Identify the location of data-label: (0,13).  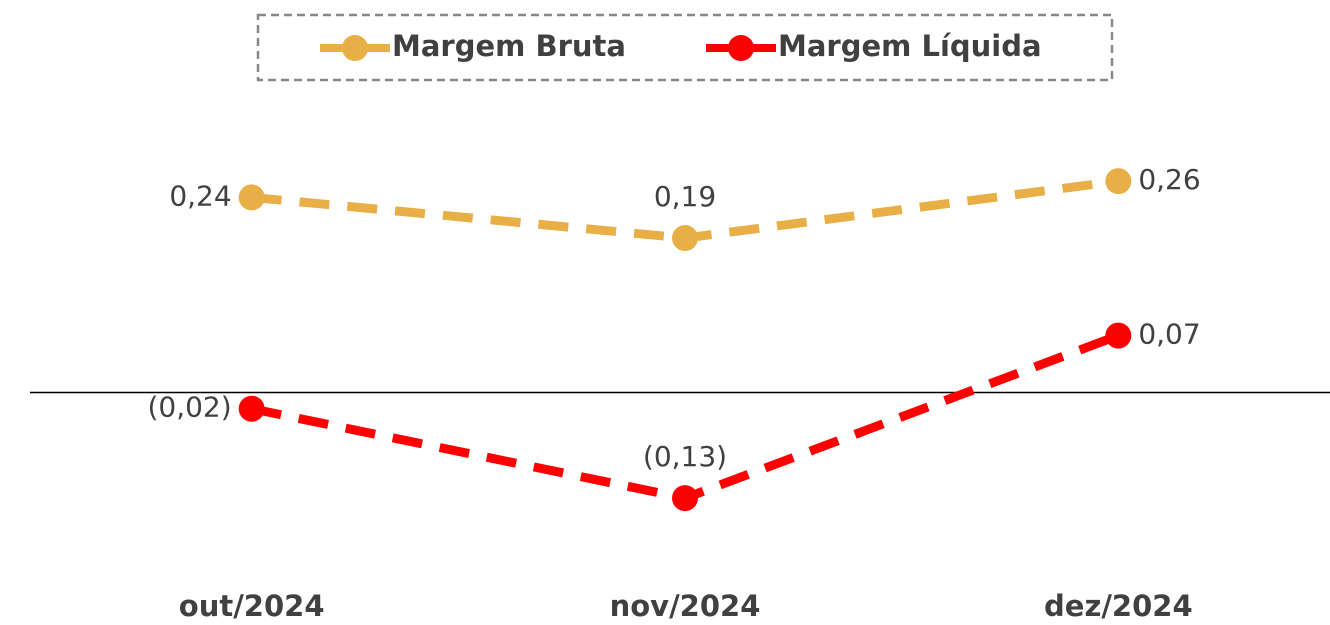
(685, 456).